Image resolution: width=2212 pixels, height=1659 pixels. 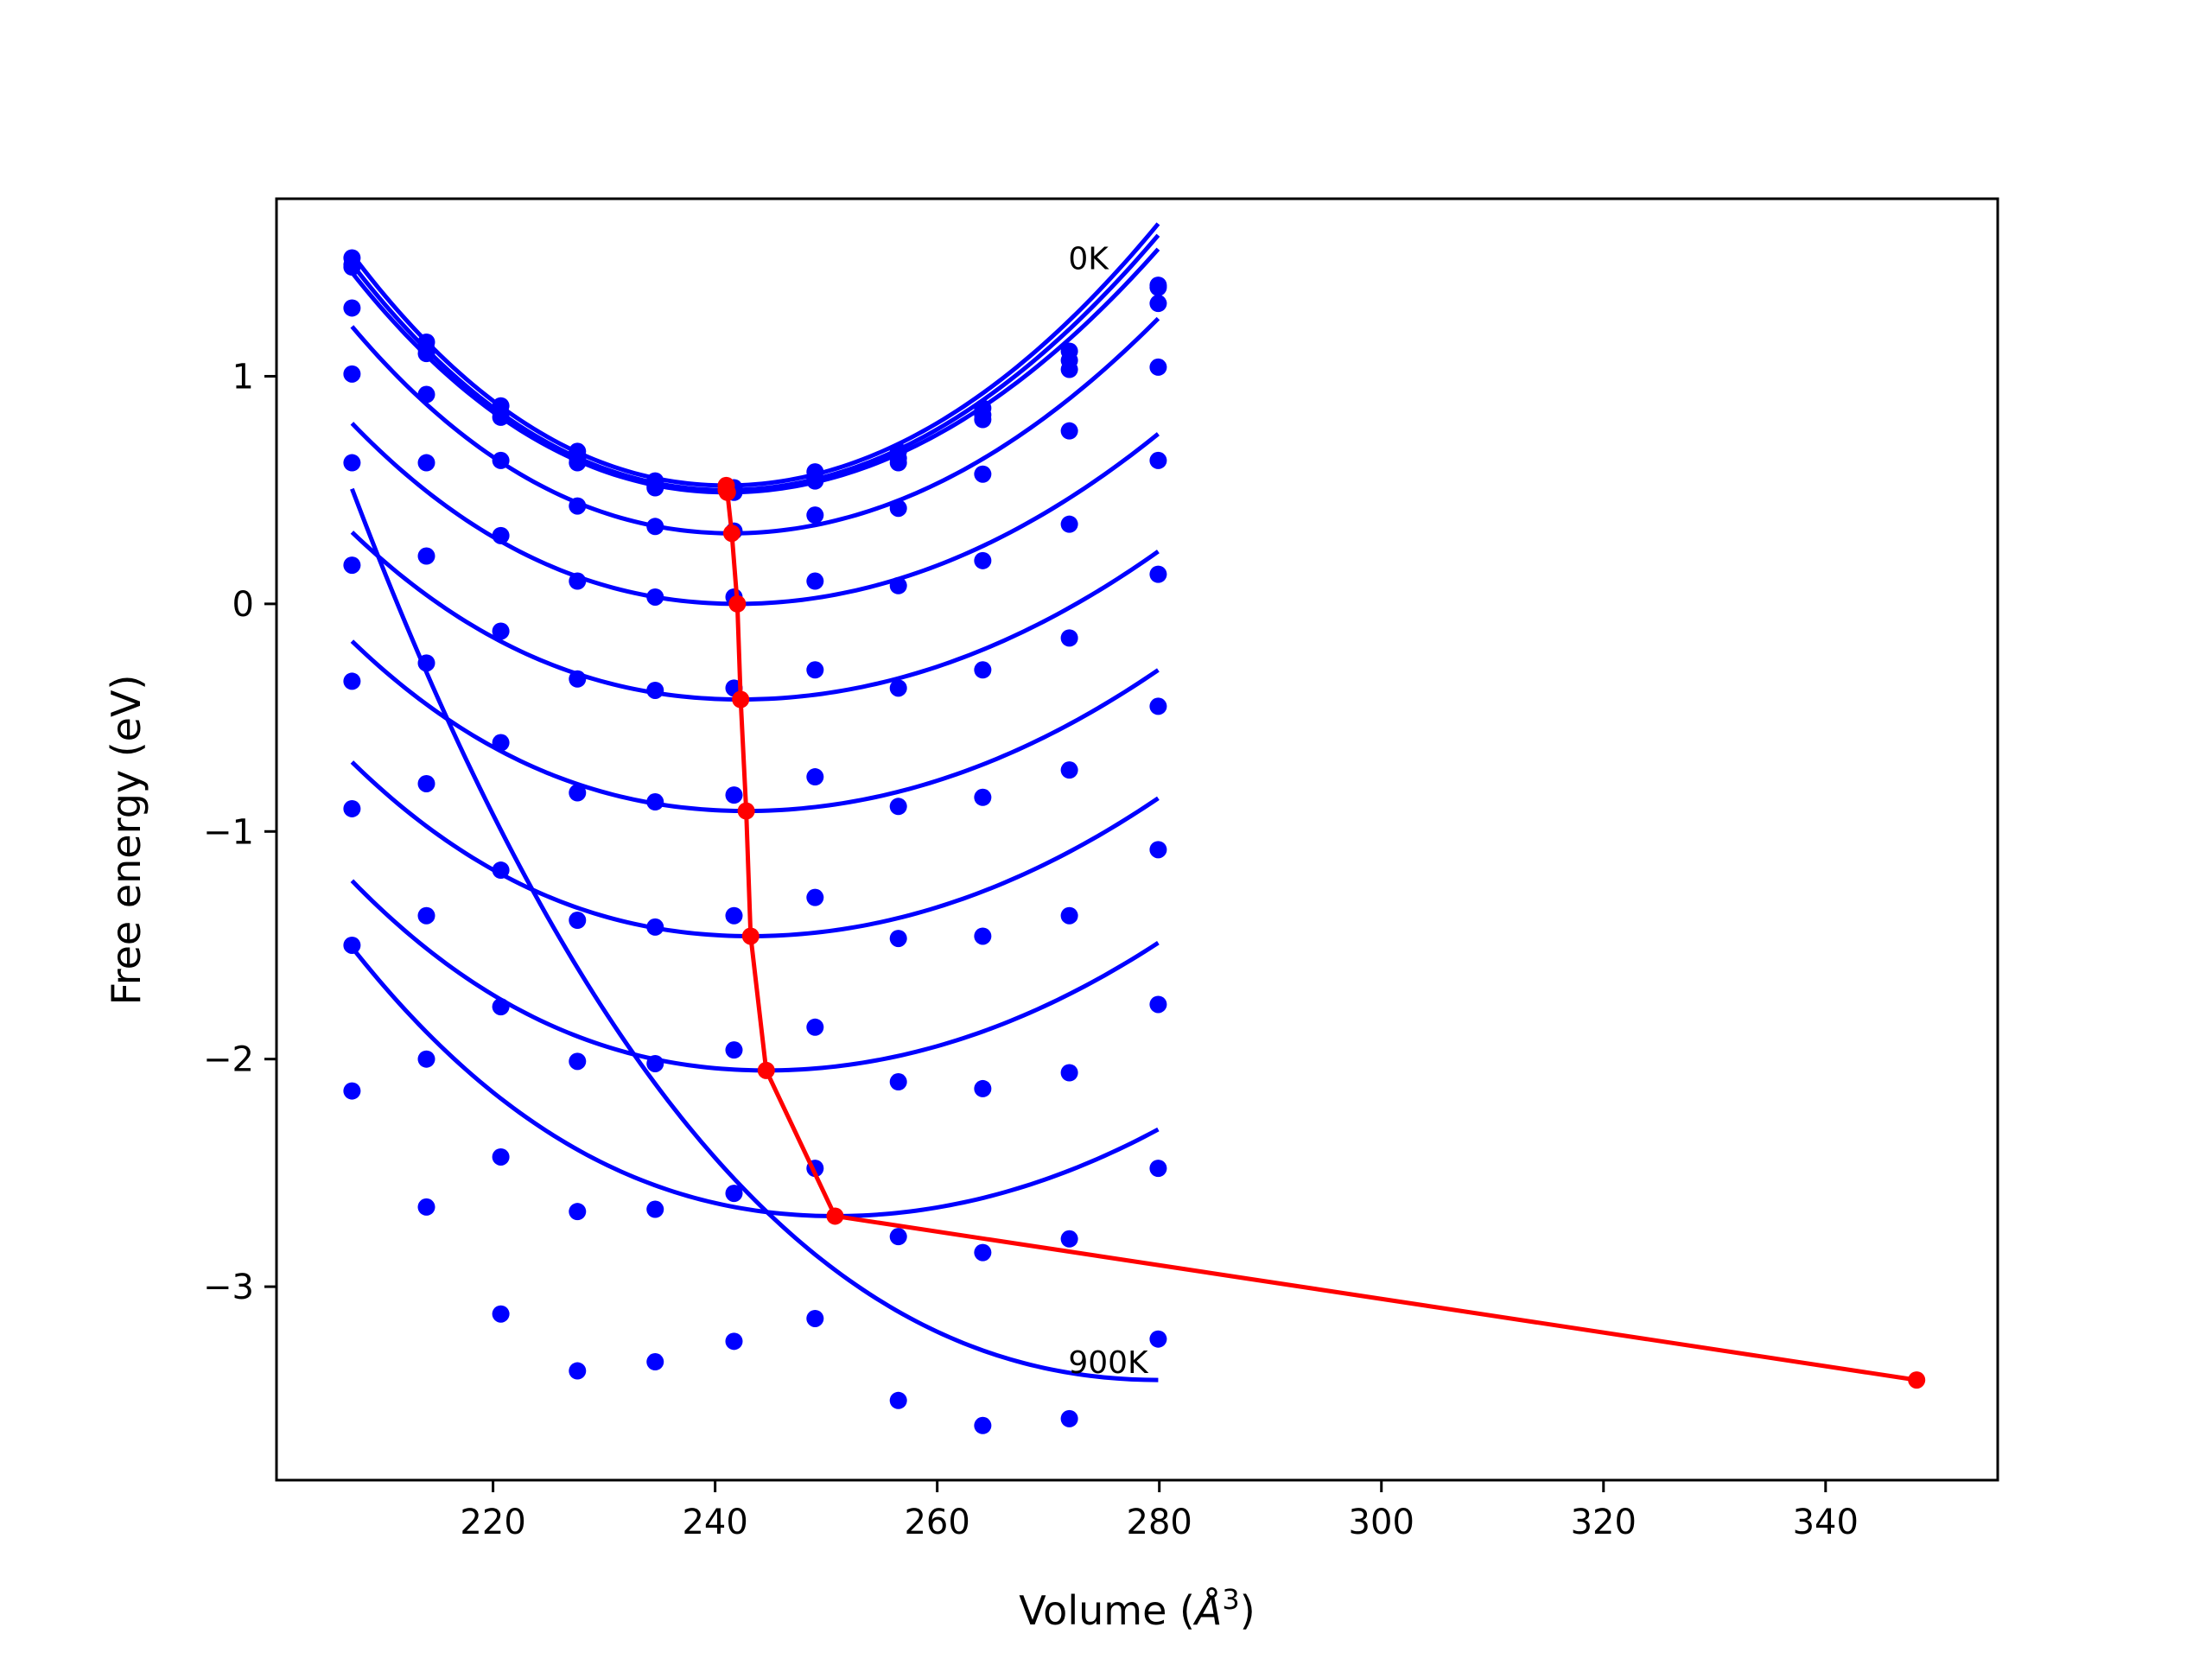 What do you see at coordinates (492, 1522) in the screenshot?
I see `x-tick-label-220: 220` at bounding box center [492, 1522].